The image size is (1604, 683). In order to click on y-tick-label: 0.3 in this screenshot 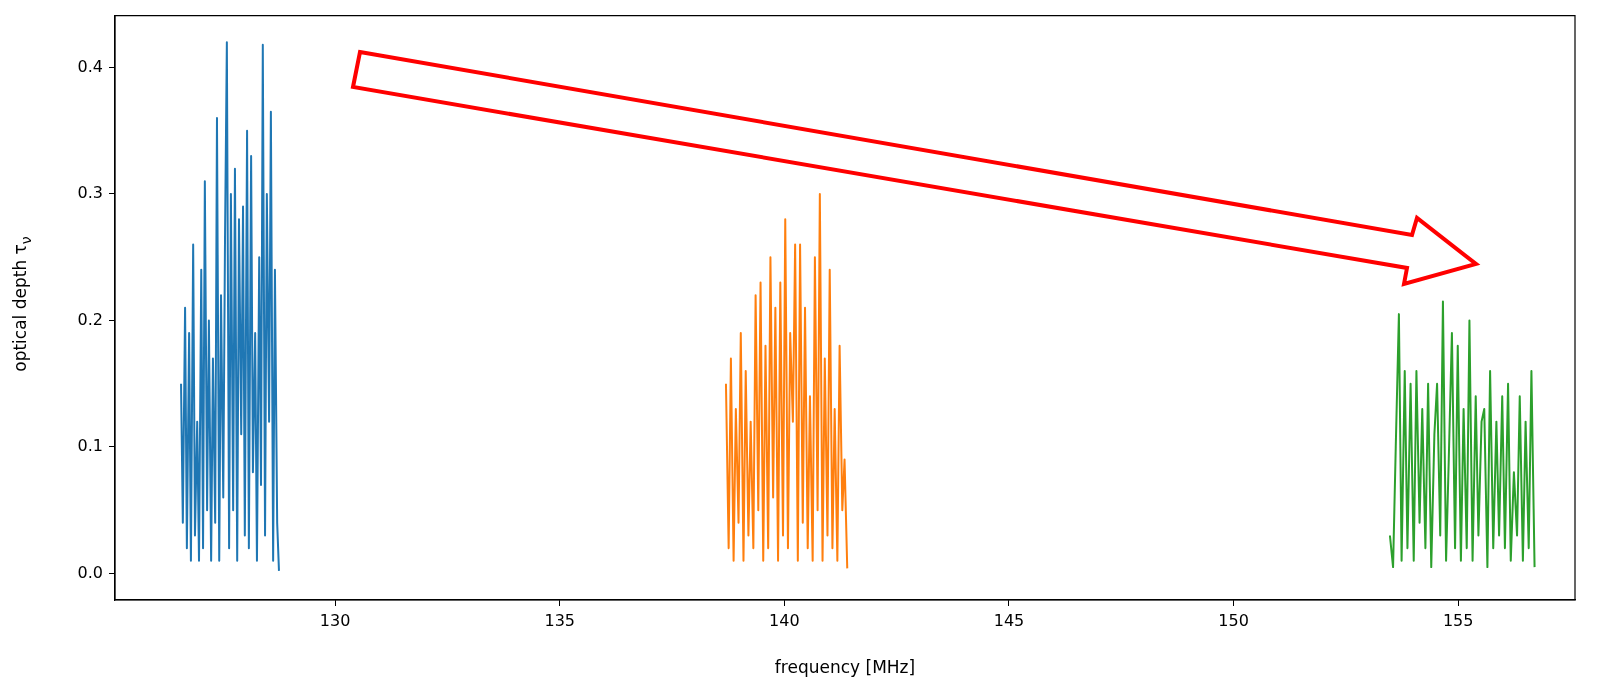, I will do `click(90, 193)`.